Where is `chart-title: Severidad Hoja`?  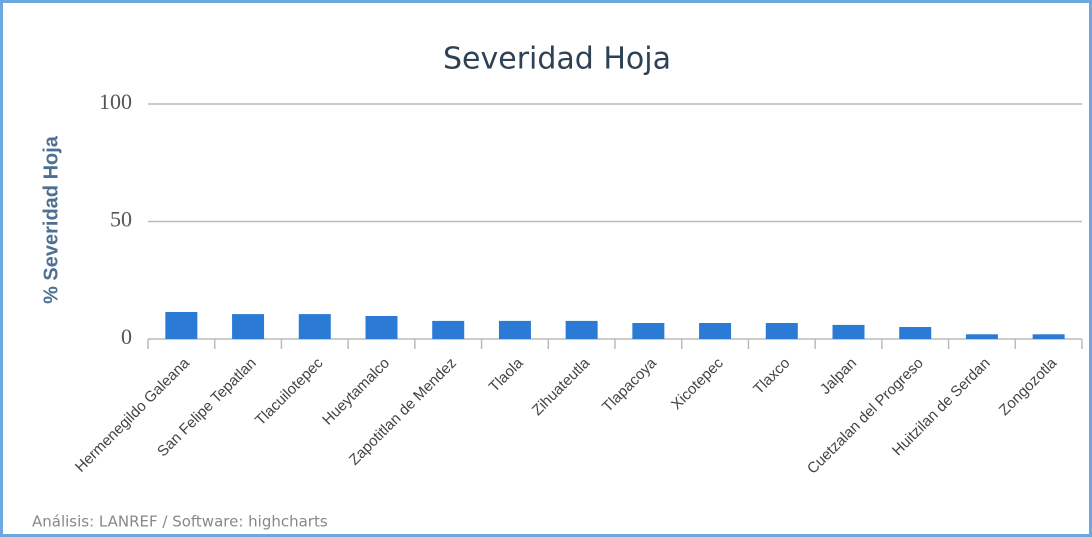 chart-title: Severidad Hoja is located at coordinates (557, 59).